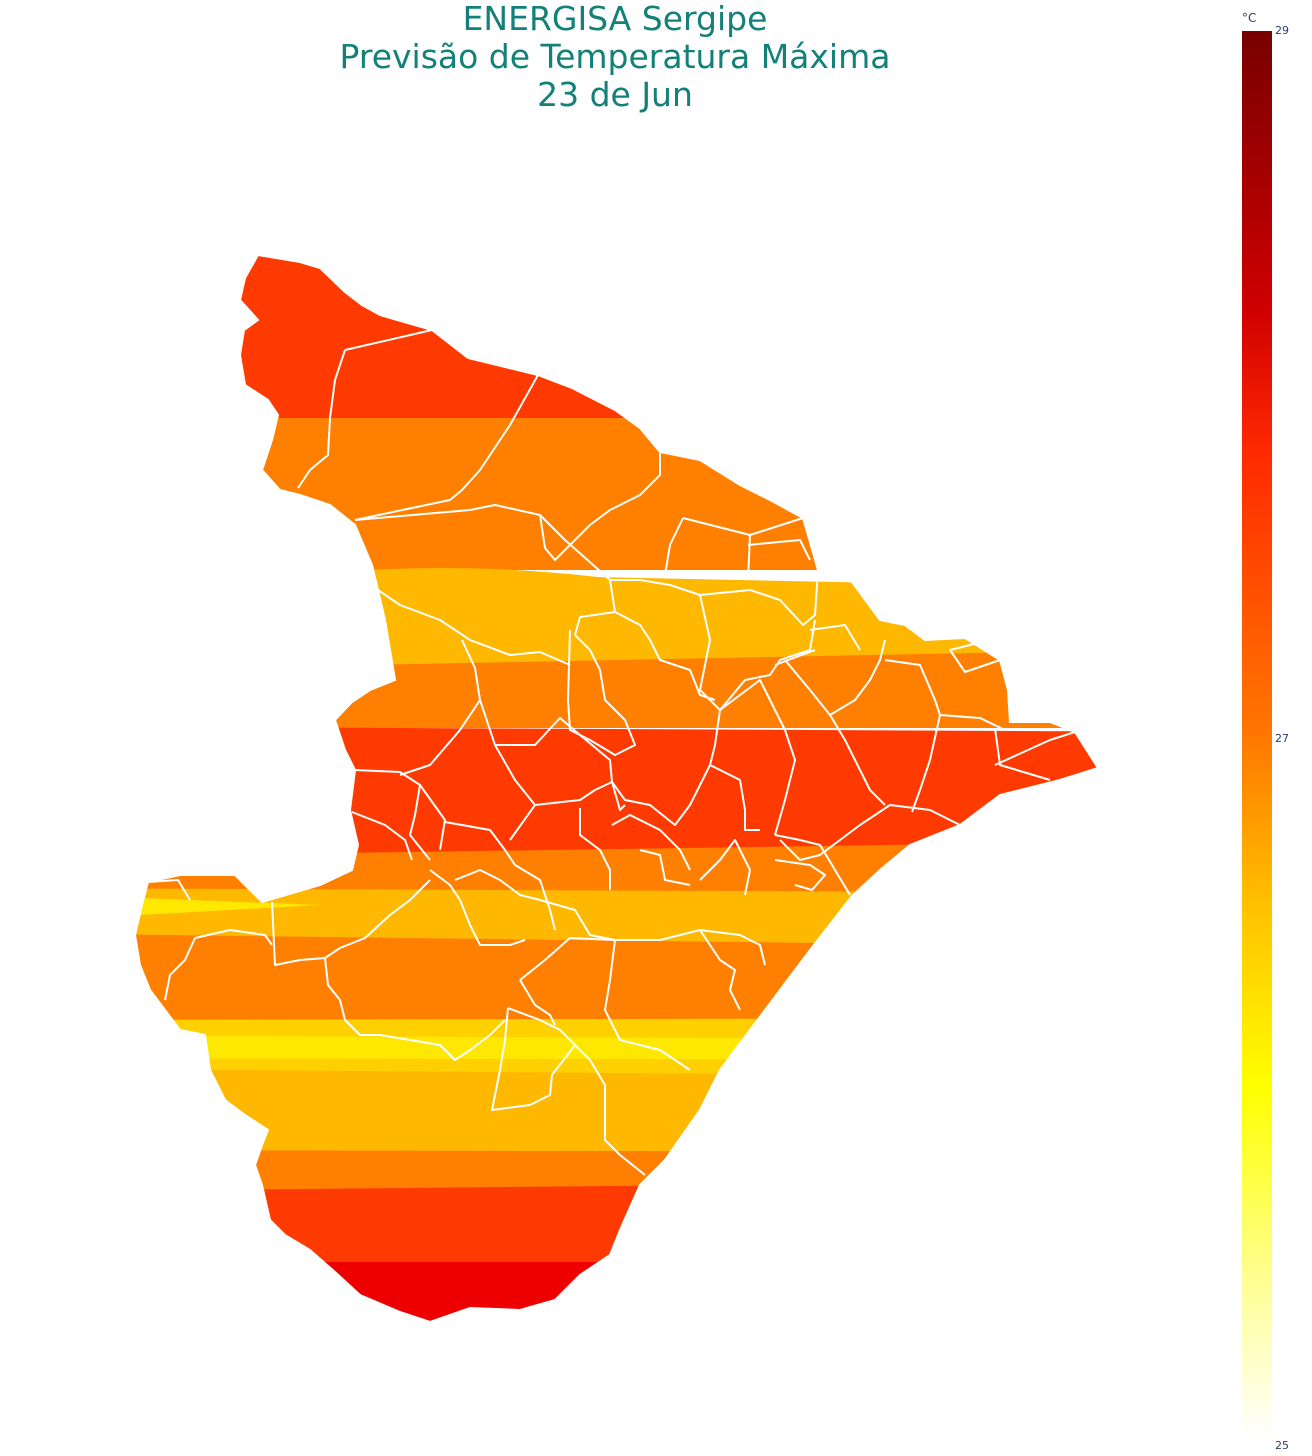 The width and height of the screenshot is (1312, 1456). Describe the element at coordinates (616, 1111) in the screenshot. I see `band-26-5-lower` at that location.